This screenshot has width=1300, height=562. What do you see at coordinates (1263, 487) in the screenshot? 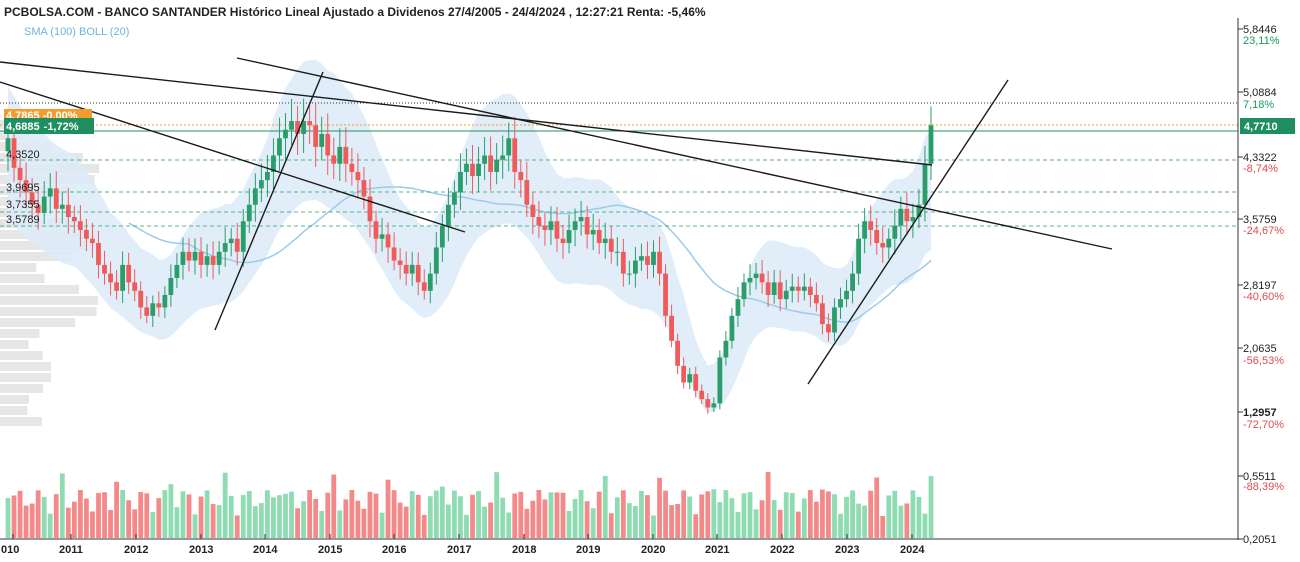
I see `pct-tick-label: -88,39%` at bounding box center [1263, 487].